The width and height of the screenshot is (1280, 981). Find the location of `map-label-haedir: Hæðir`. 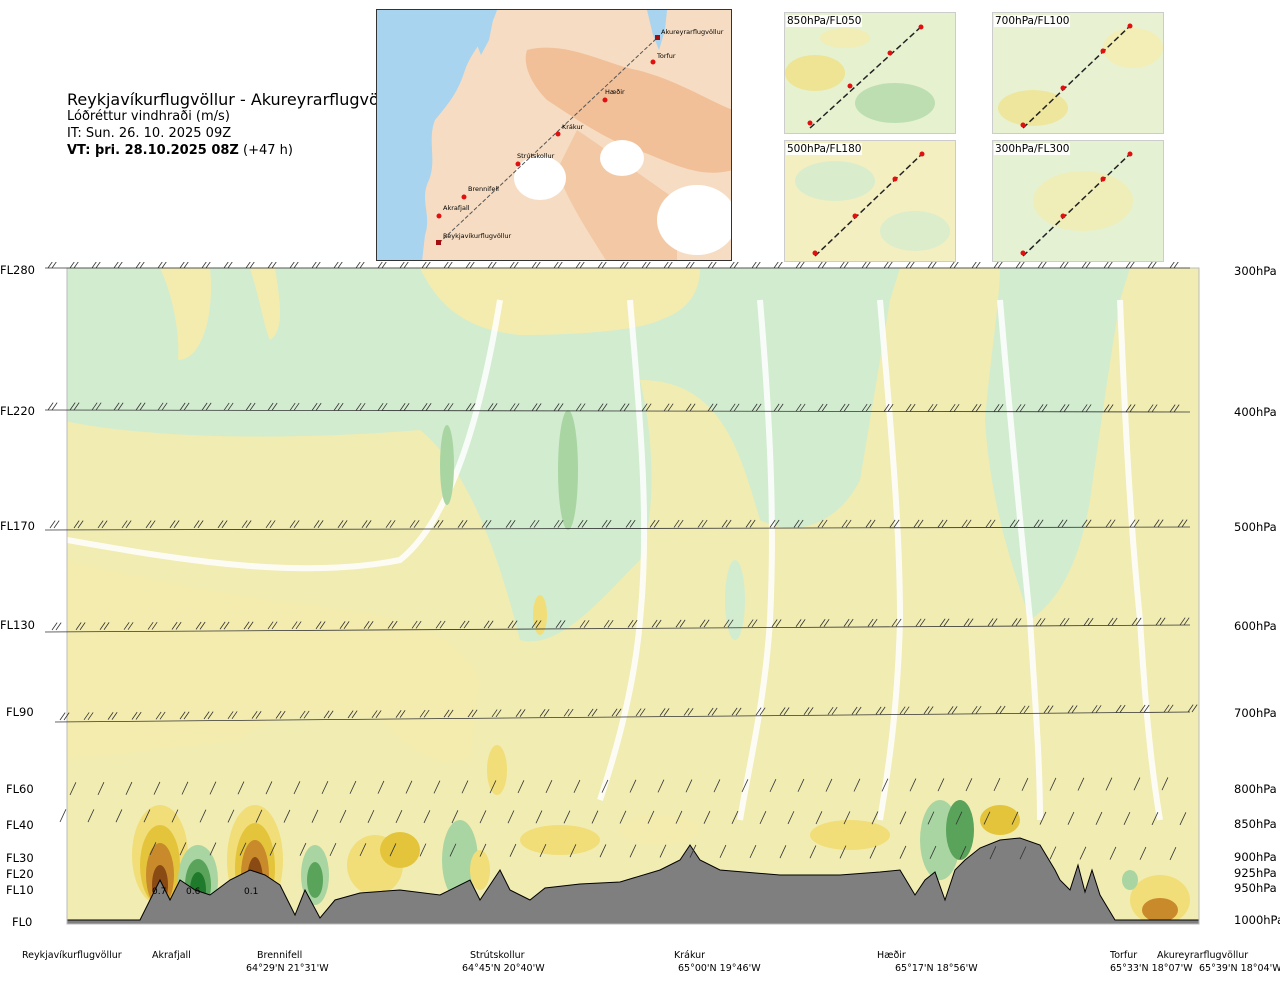

map-label-haedir: Hæðir is located at coordinates (615, 92).